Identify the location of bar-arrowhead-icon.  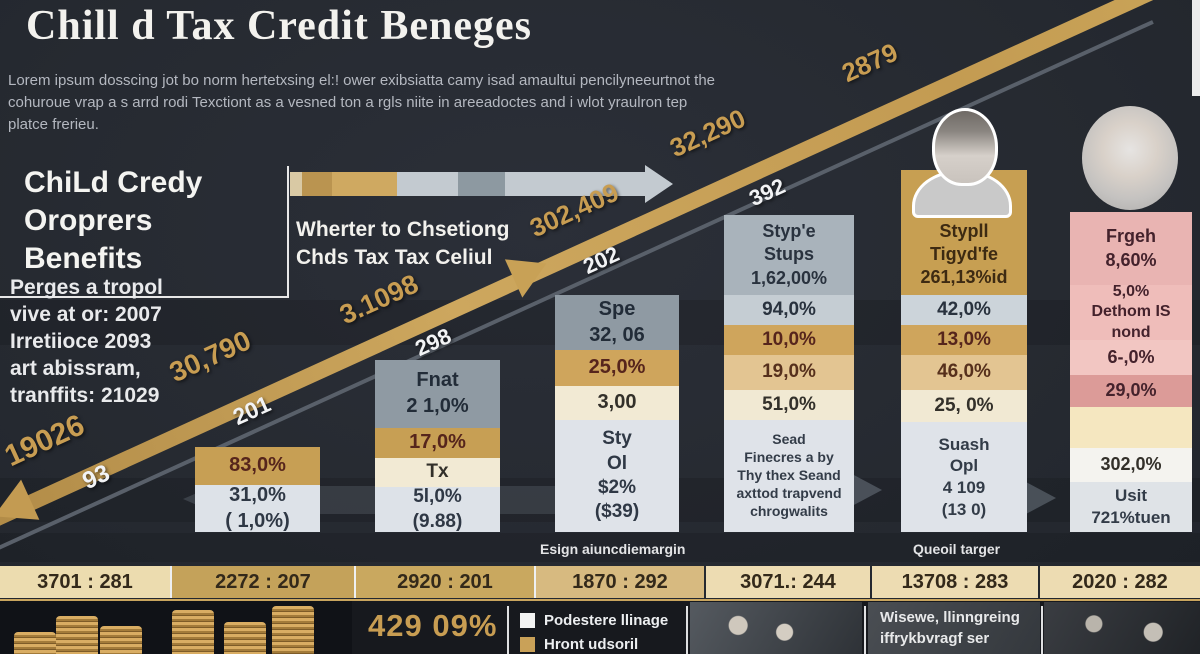
(659, 184).